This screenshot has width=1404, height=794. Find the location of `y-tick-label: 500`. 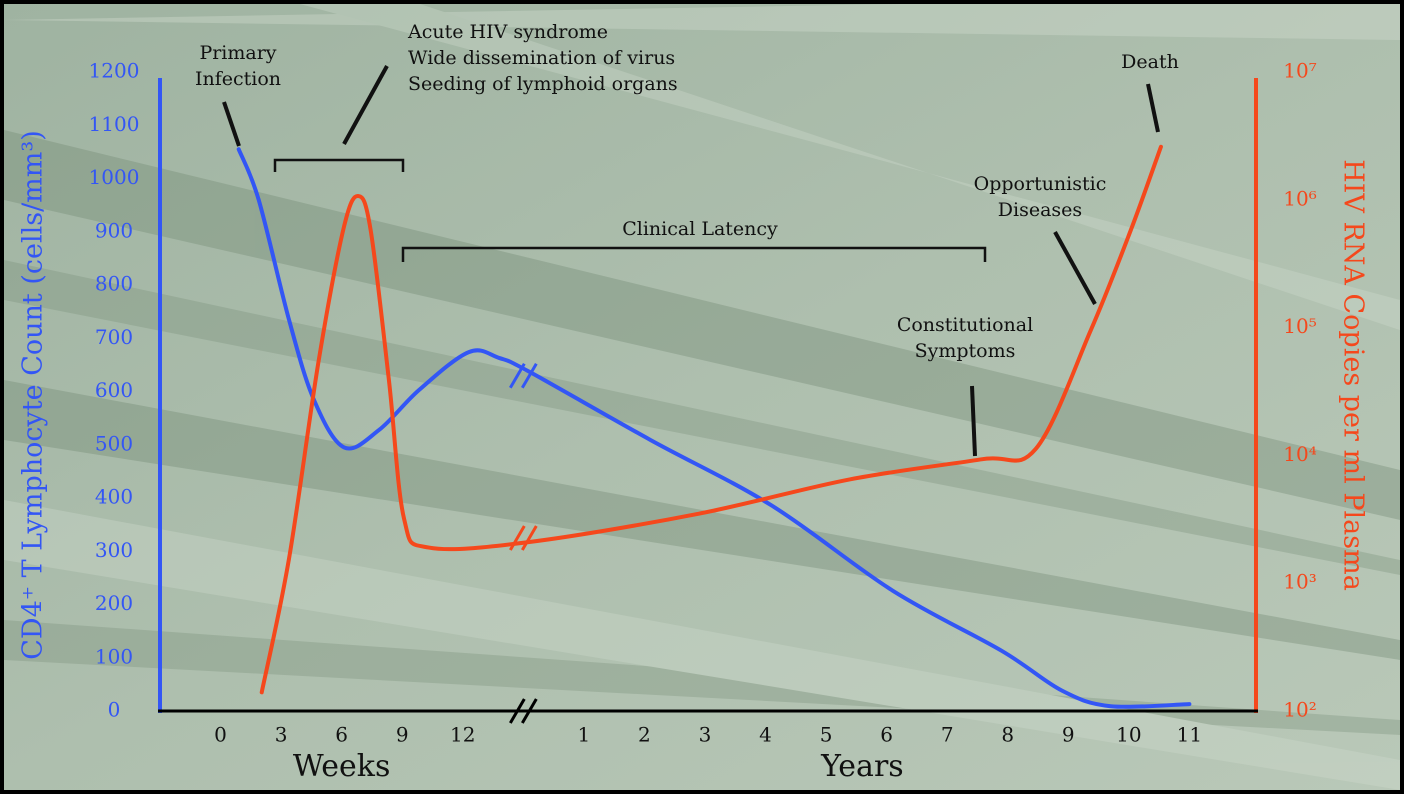

y-tick-label: 500 is located at coordinates (114, 443).